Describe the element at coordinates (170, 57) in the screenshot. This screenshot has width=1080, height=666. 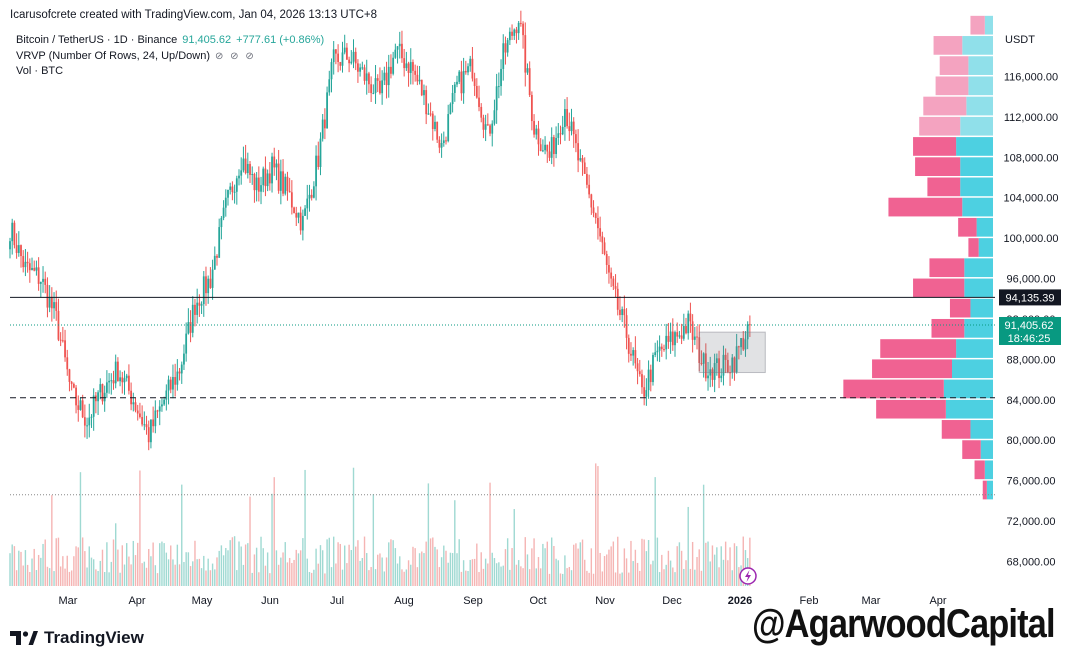
I see `vrvp-row: VRVP (Number Of Rows, 24, Up/Down) ⊘ ⊘ ⊘` at that location.